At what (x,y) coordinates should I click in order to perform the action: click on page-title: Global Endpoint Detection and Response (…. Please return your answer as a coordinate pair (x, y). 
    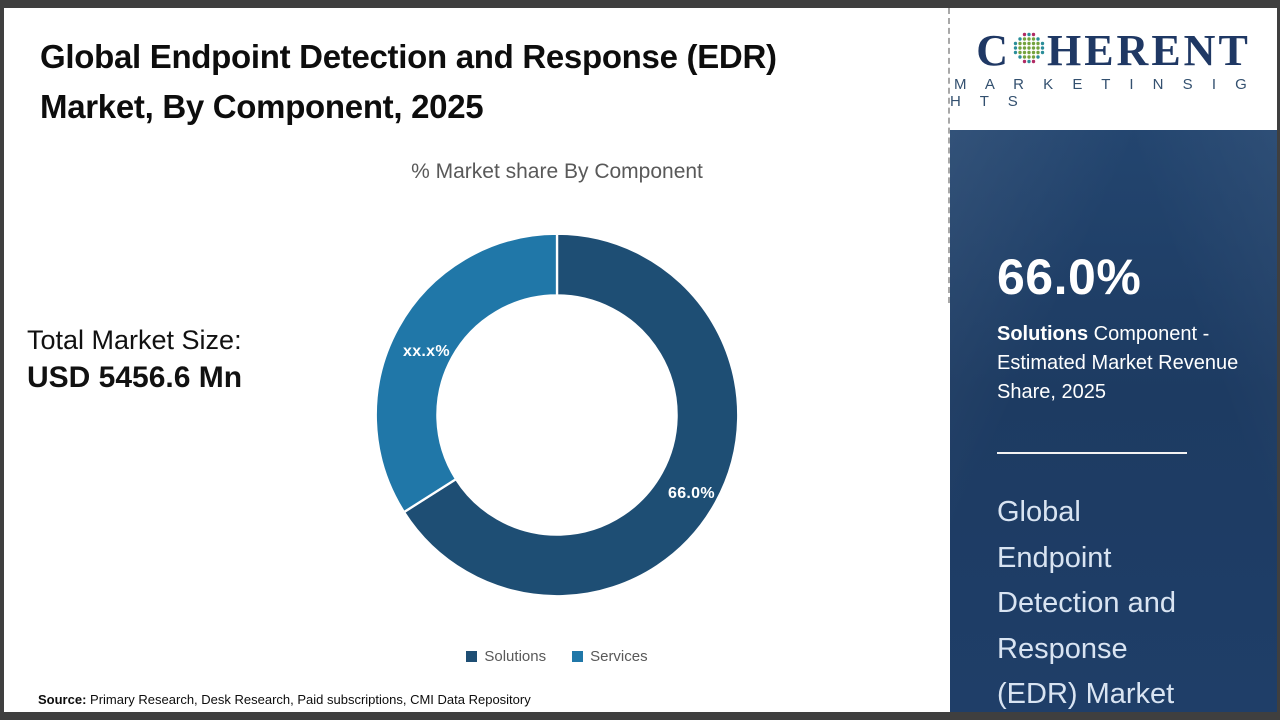
    Looking at the image, I should click on (408, 81).